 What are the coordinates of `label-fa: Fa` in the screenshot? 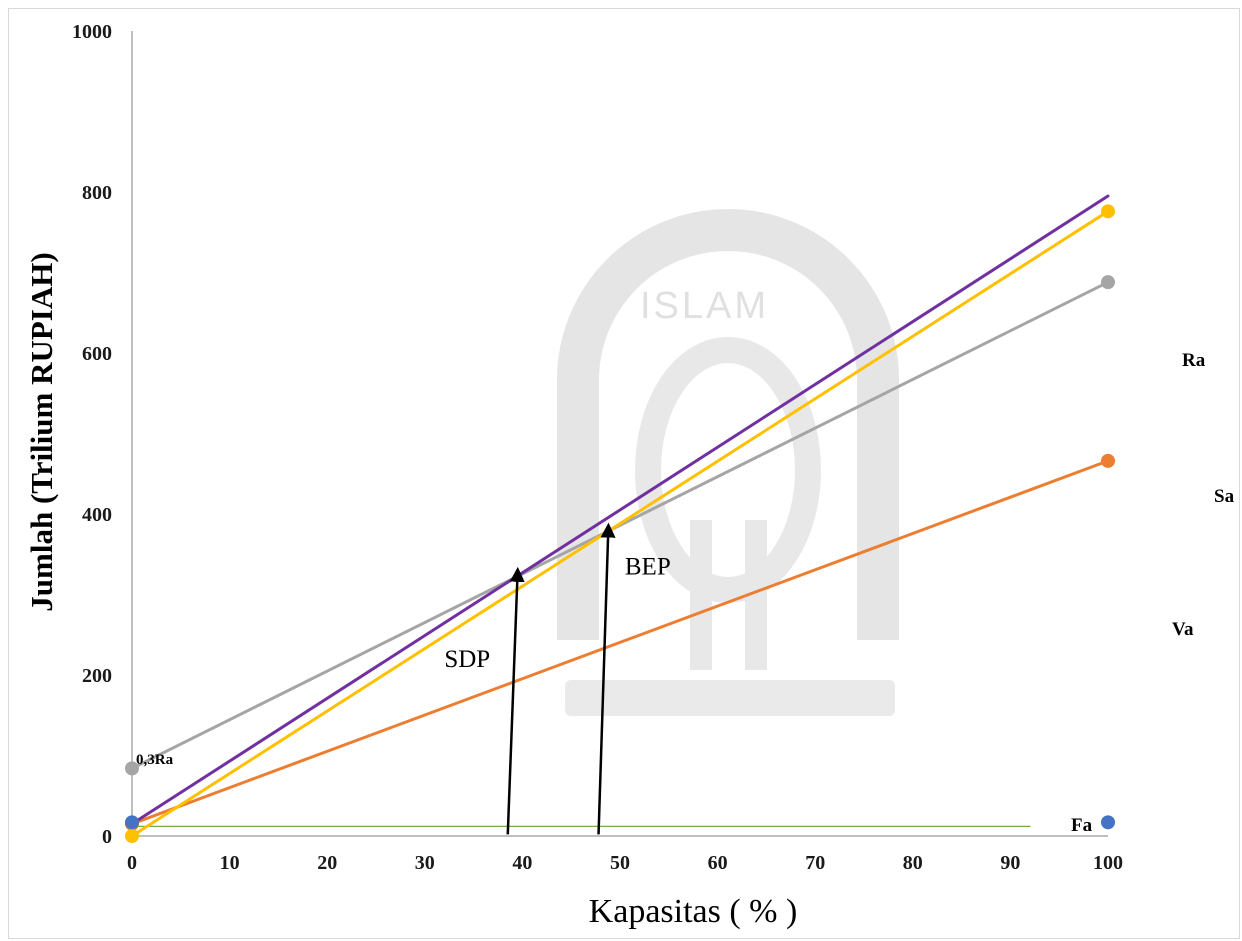 It's located at (1082, 825).